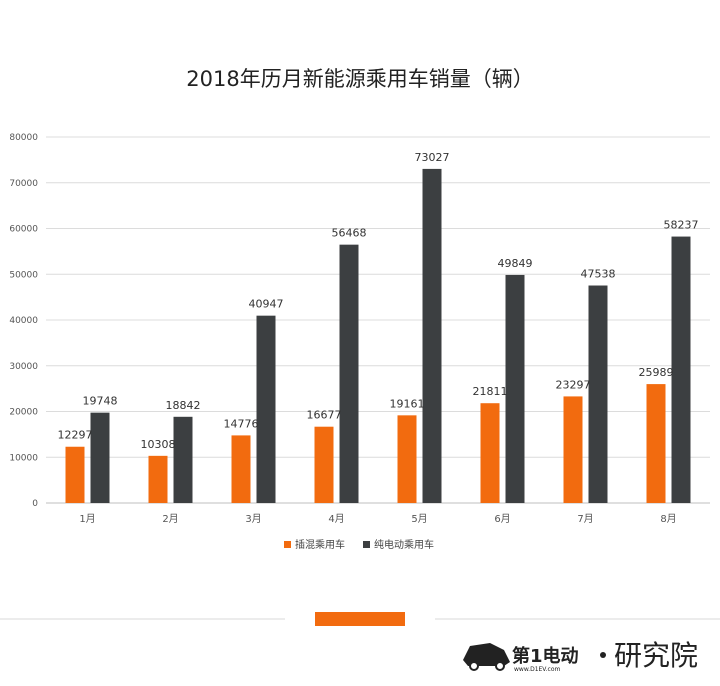  What do you see at coordinates (377, 519) in the screenshot?
I see `x-axis: 1月 2月 3月 4月 5月 6月 7月 8月` at bounding box center [377, 519].